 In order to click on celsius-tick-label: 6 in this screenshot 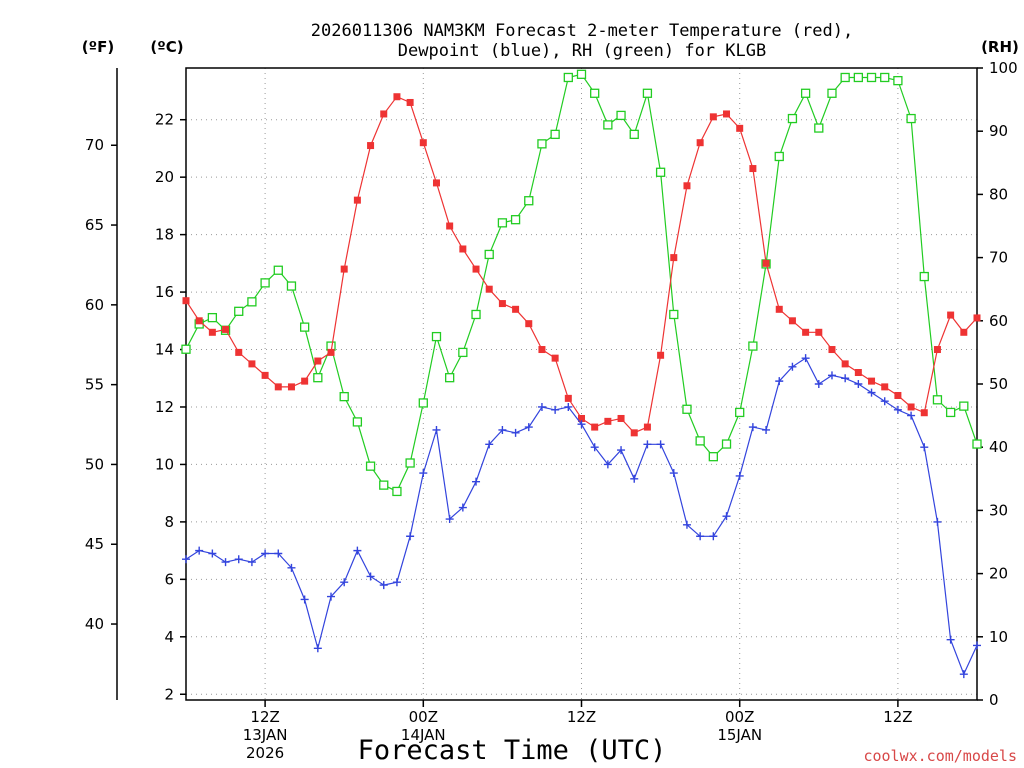, I will do `click(169, 579)`.